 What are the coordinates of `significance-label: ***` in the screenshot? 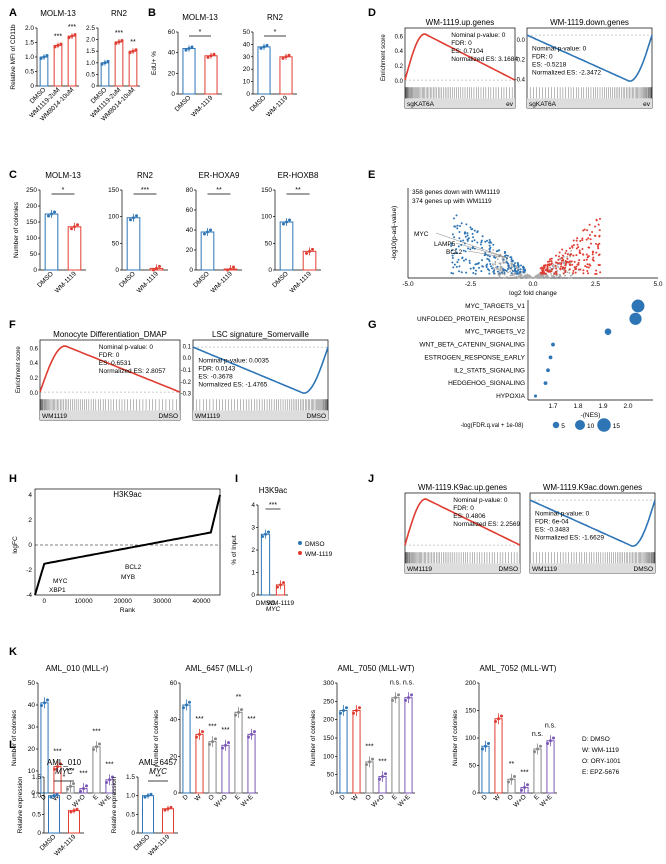 It's located at (225, 730).